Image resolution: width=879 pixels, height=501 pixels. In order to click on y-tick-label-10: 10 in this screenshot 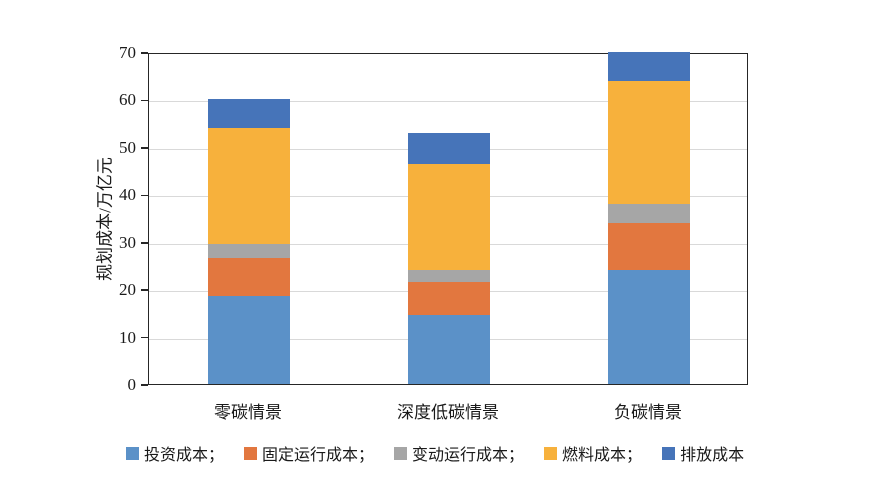, I will do `click(127, 337)`.